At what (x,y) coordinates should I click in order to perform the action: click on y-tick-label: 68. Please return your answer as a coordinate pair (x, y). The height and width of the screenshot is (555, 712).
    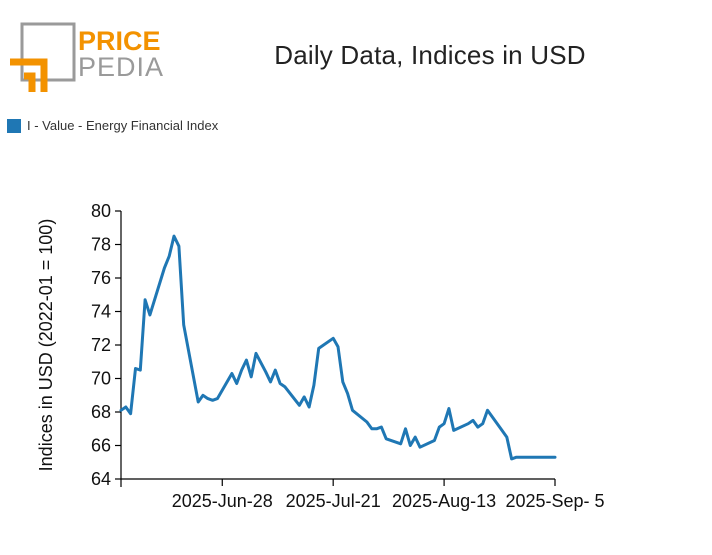
    Looking at the image, I should click on (101, 412).